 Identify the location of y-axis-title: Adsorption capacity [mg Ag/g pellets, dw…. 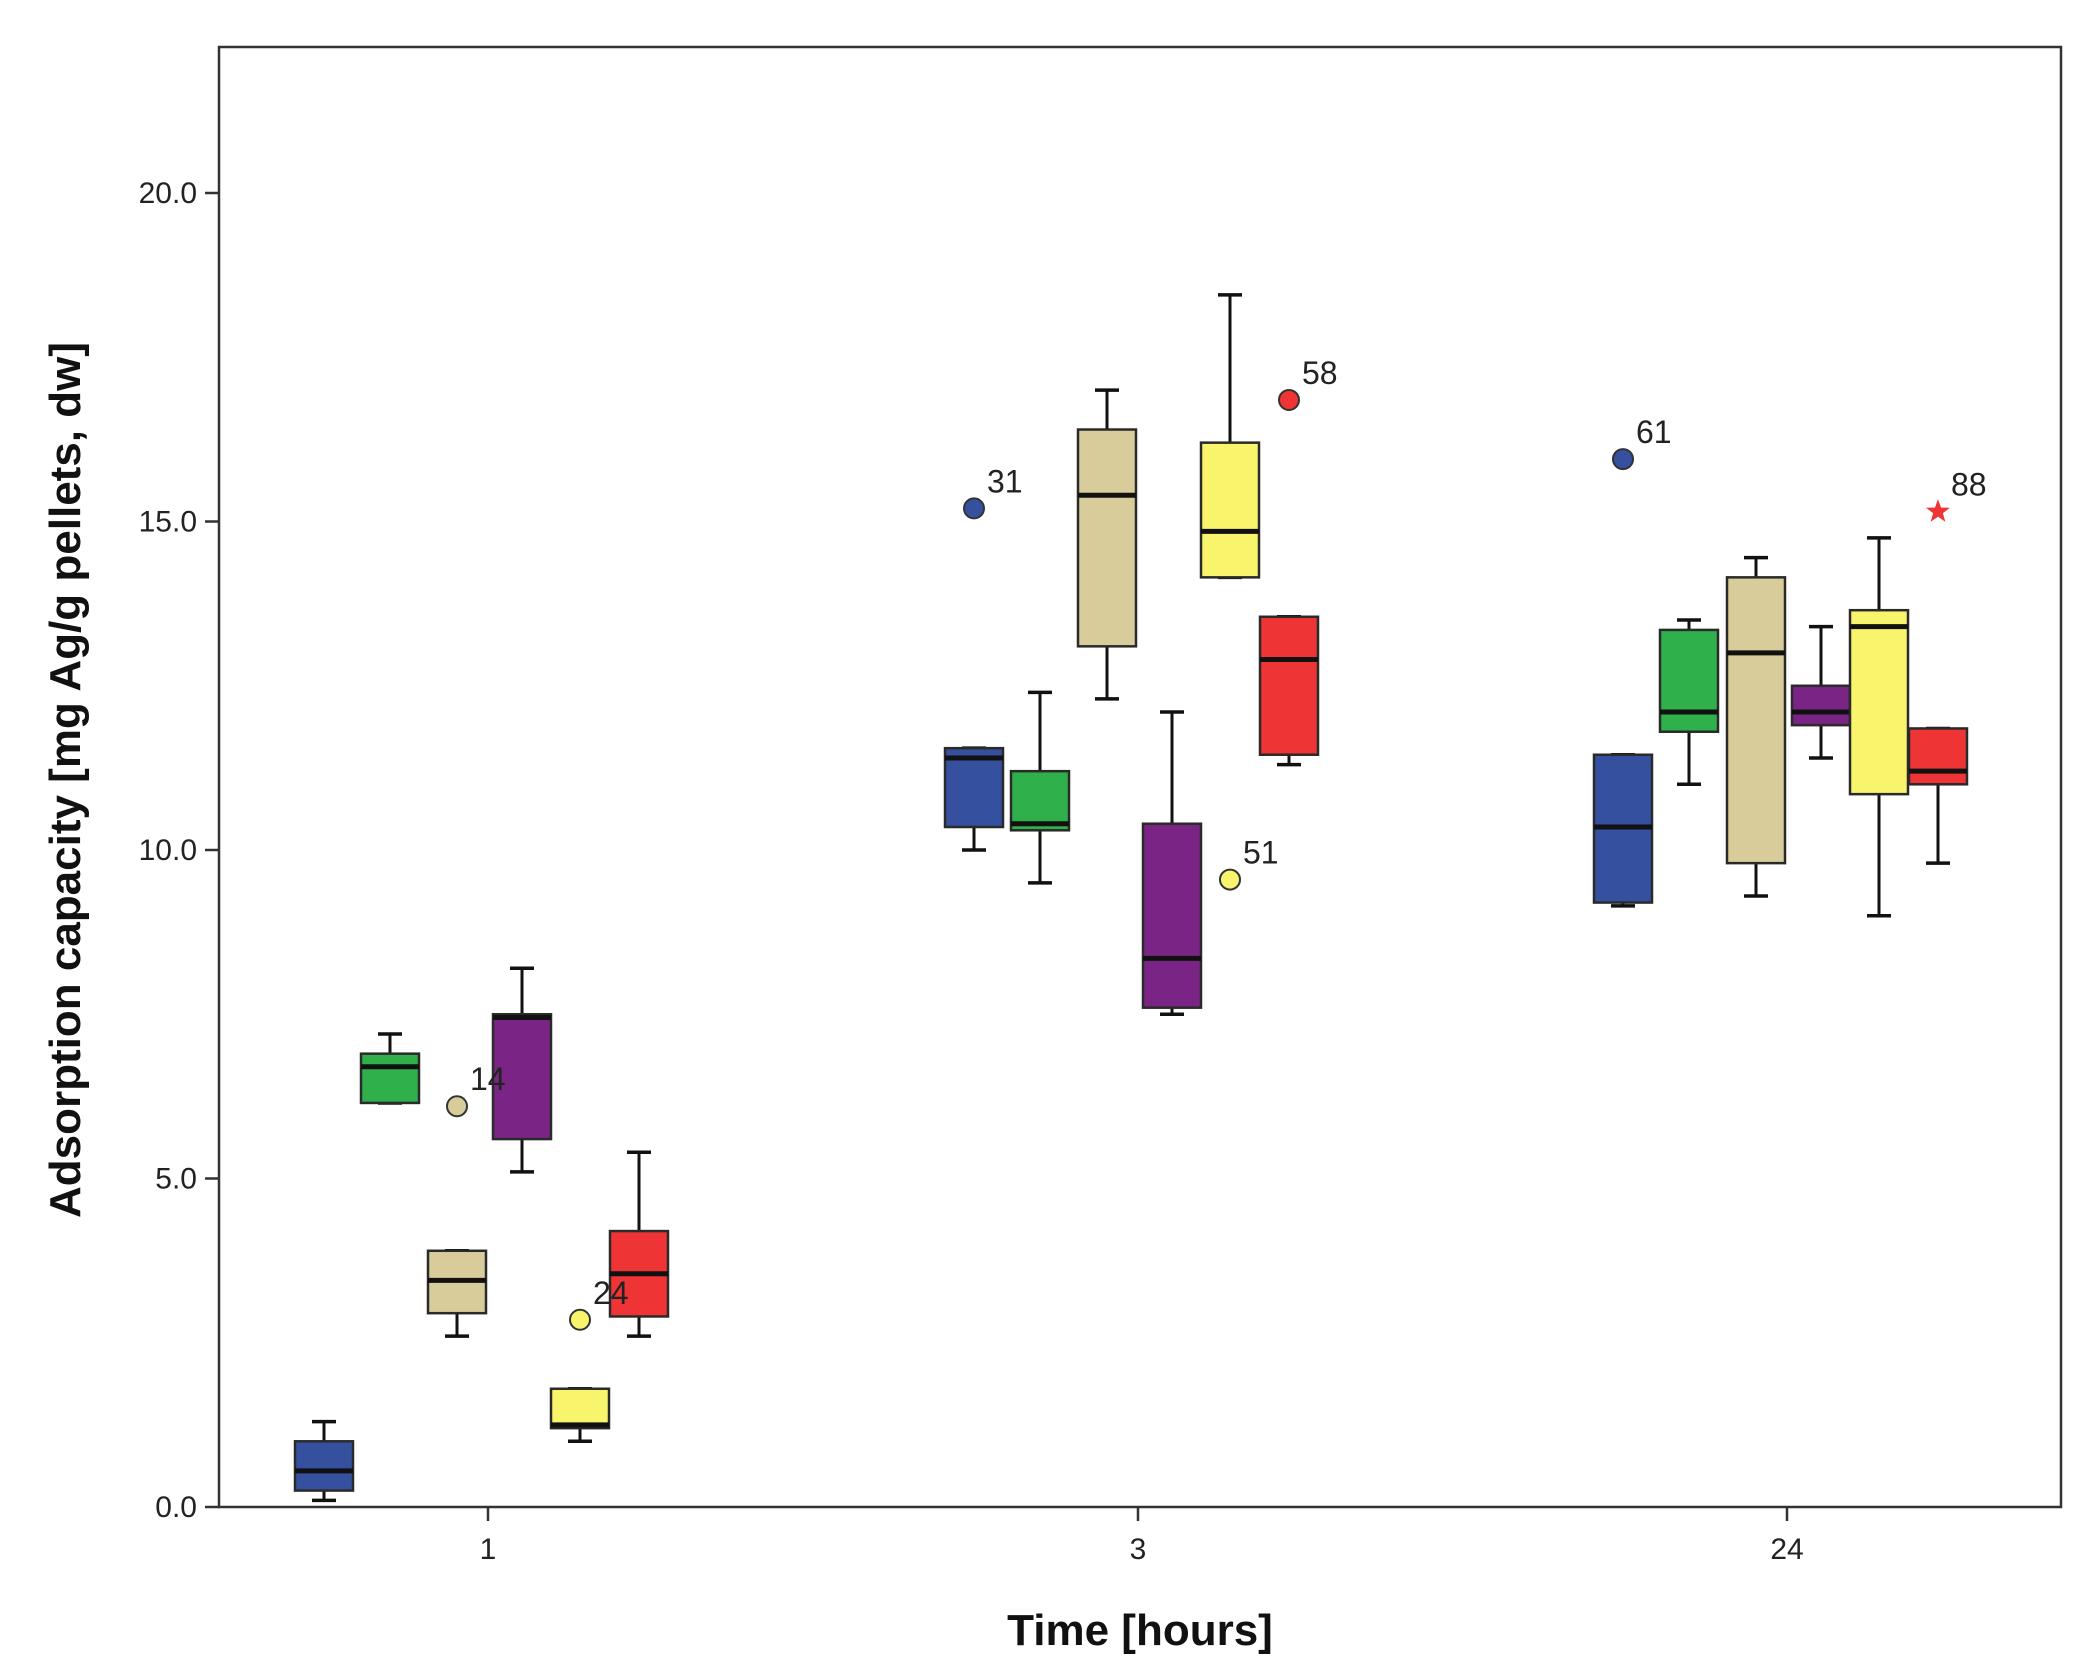
(65, 780).